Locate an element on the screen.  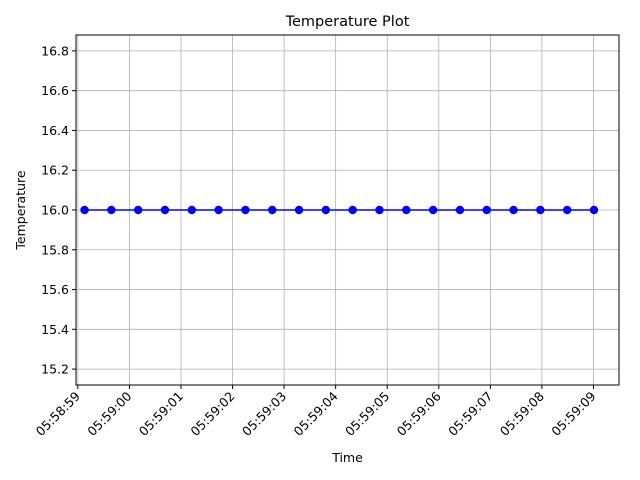
y-tick-label: 16.4 is located at coordinates (55, 130).